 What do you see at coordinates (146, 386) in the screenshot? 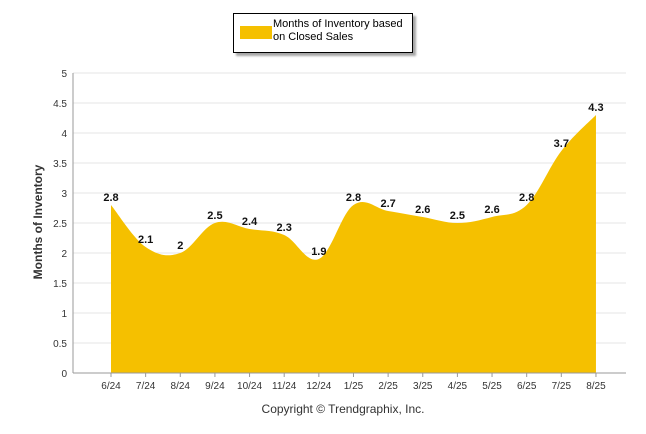
I see `x-tick-label: 7/24` at bounding box center [146, 386].